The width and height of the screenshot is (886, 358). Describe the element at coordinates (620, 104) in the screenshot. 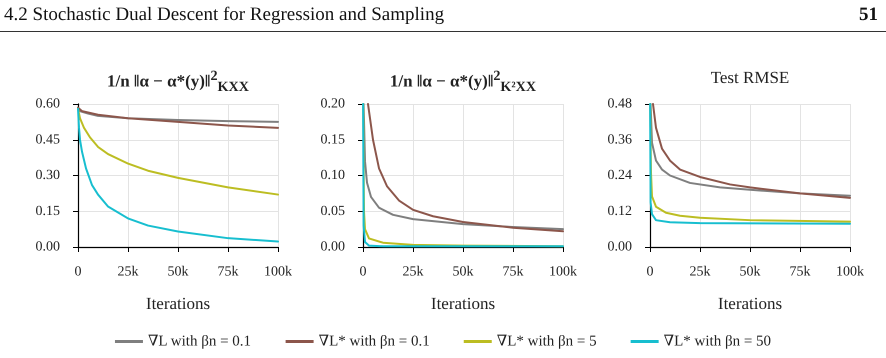

I see `y-tick-label: 0.48` at that location.